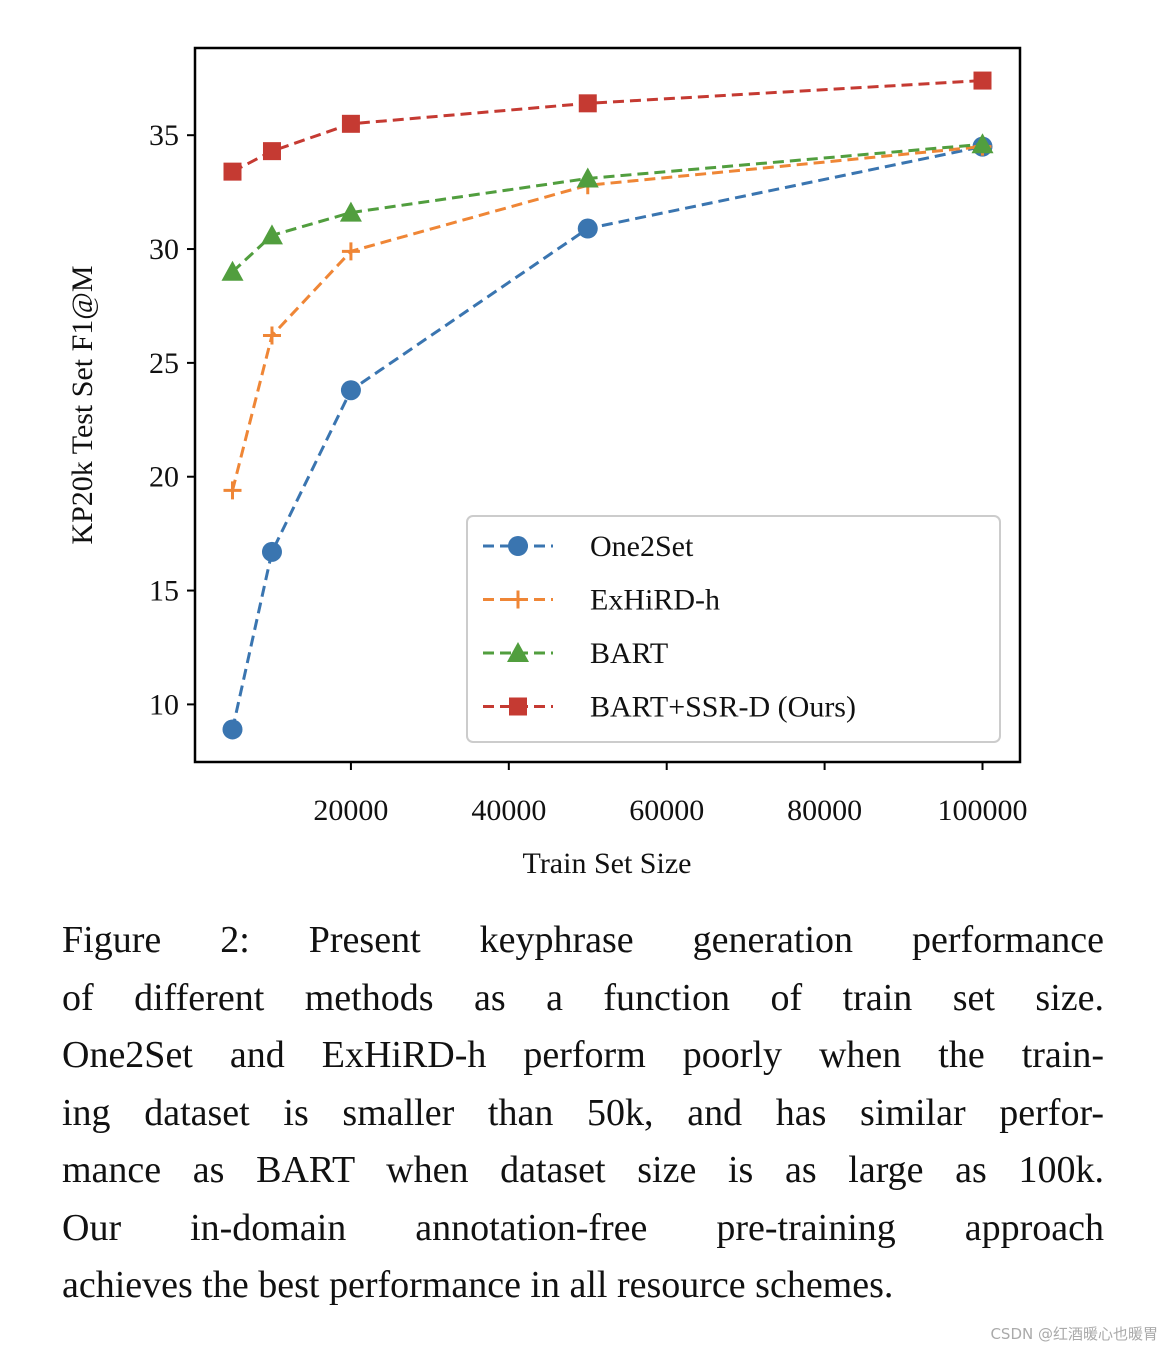 The width and height of the screenshot is (1172, 1350). I want to click on y-tick-label: 30, so click(164, 249).